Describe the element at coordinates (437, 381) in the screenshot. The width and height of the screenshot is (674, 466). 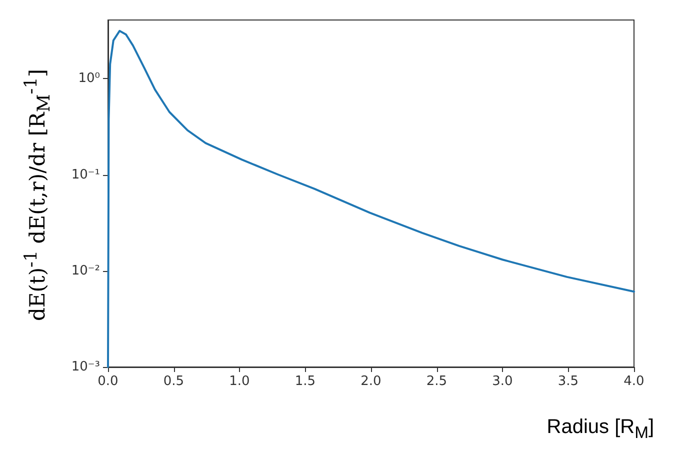
I see `x-tick-label: 2.5` at that location.